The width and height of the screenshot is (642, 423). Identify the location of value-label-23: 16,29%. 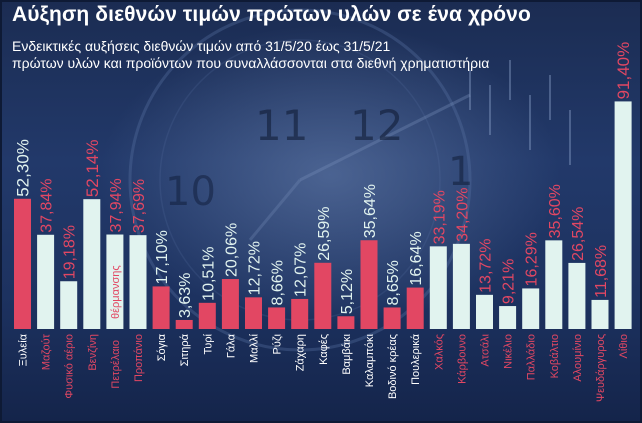
(532, 259).